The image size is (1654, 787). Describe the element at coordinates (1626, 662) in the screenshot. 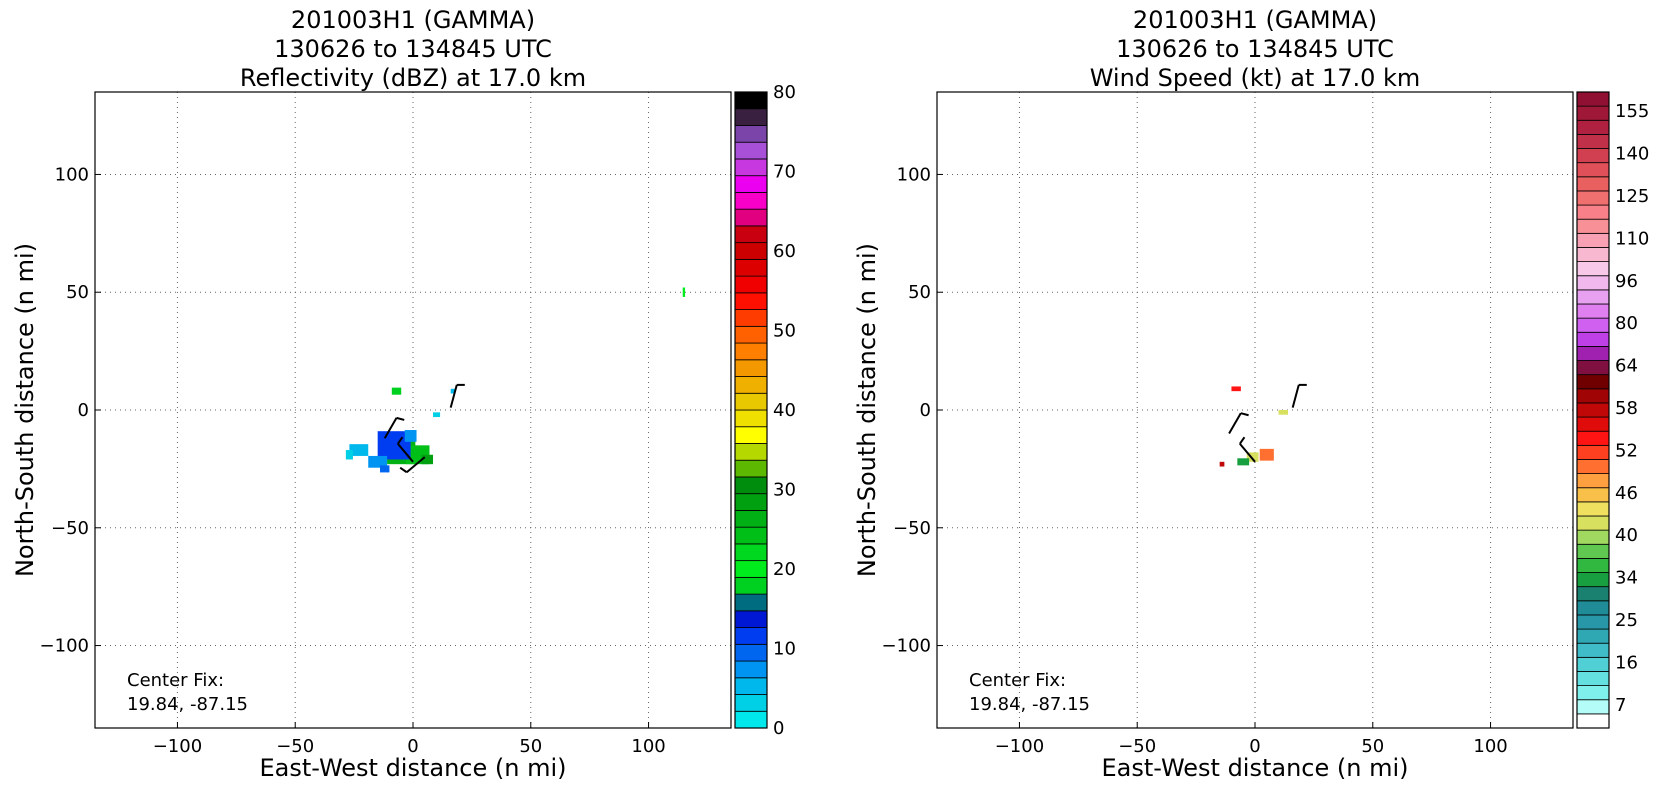

I see `colorbar-tick-label: 16` at that location.